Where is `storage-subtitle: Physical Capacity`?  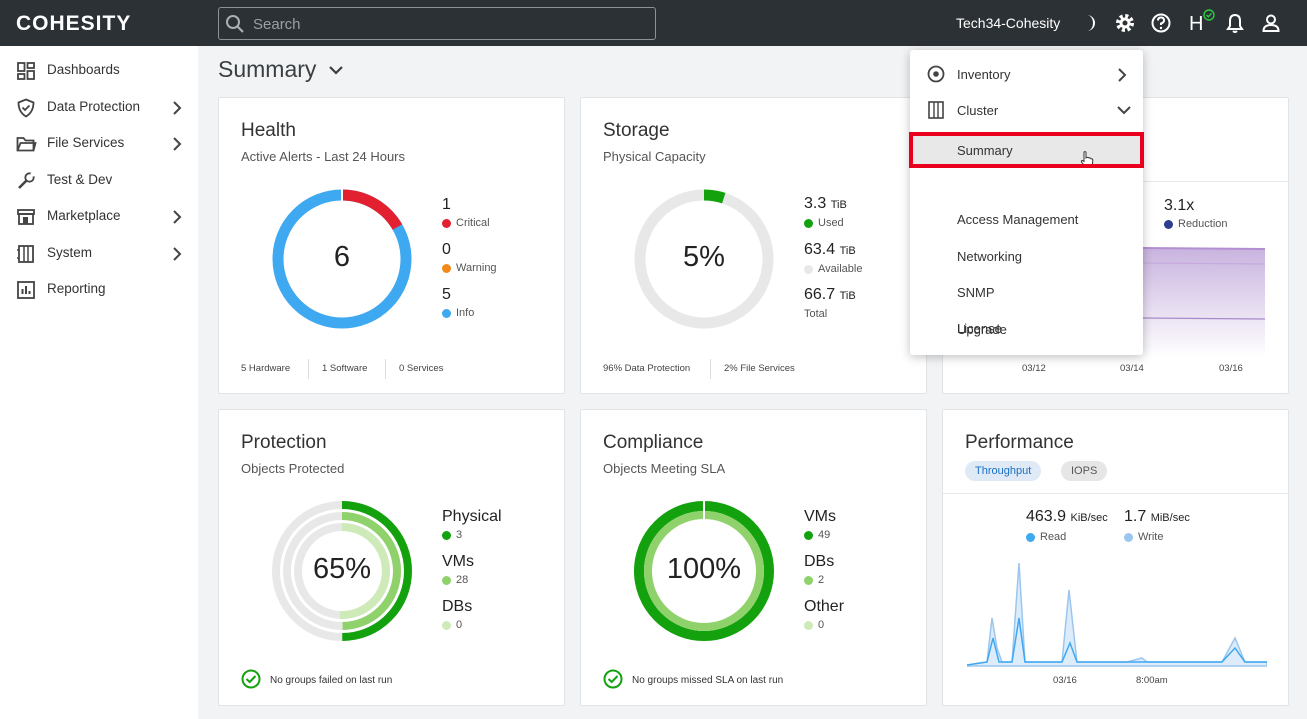
storage-subtitle: Physical Capacity is located at coordinates (654, 156).